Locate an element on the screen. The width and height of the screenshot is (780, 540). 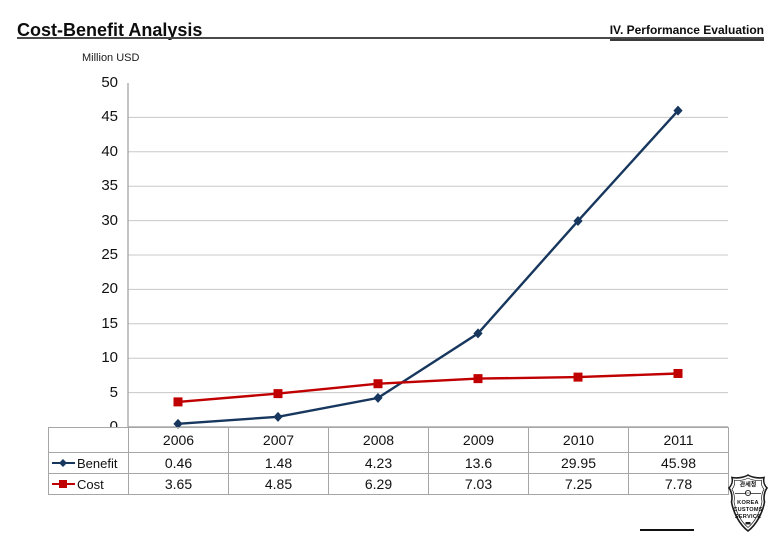
y-axis-tick-label: 45 is located at coordinates (109, 117).